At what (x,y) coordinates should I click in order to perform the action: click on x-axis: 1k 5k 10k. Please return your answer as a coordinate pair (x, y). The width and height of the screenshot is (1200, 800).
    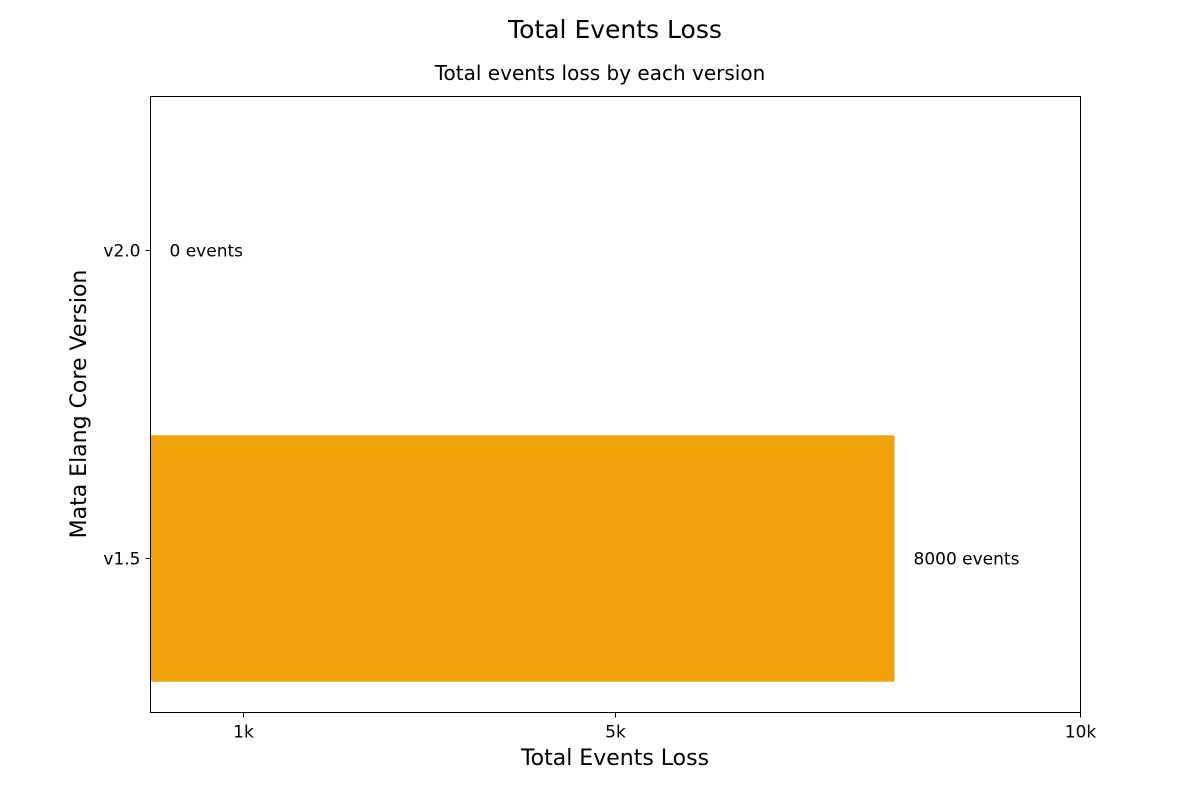
    Looking at the image, I should click on (665, 727).